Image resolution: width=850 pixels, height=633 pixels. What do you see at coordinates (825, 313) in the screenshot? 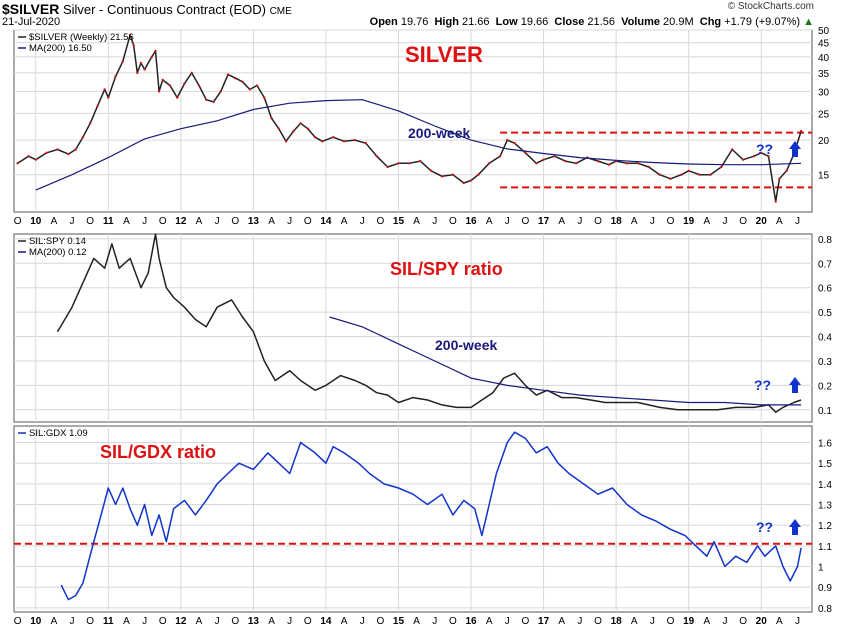
I see `y-tick-label: 0.5` at bounding box center [825, 313].